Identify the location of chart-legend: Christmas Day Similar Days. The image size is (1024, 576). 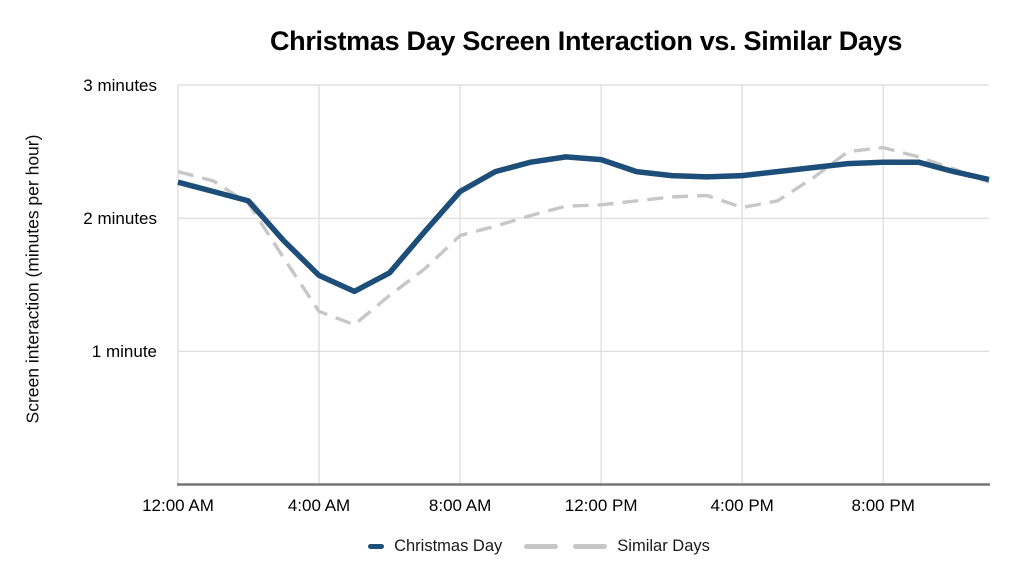
(512, 546).